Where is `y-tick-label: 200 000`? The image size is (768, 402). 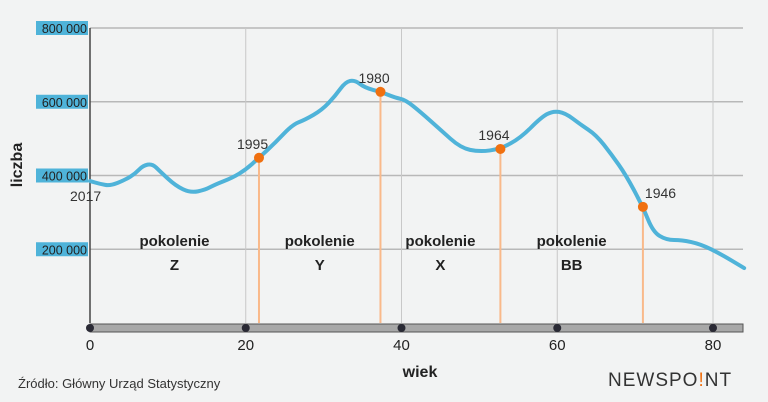 y-tick-label: 200 000 is located at coordinates (64, 250).